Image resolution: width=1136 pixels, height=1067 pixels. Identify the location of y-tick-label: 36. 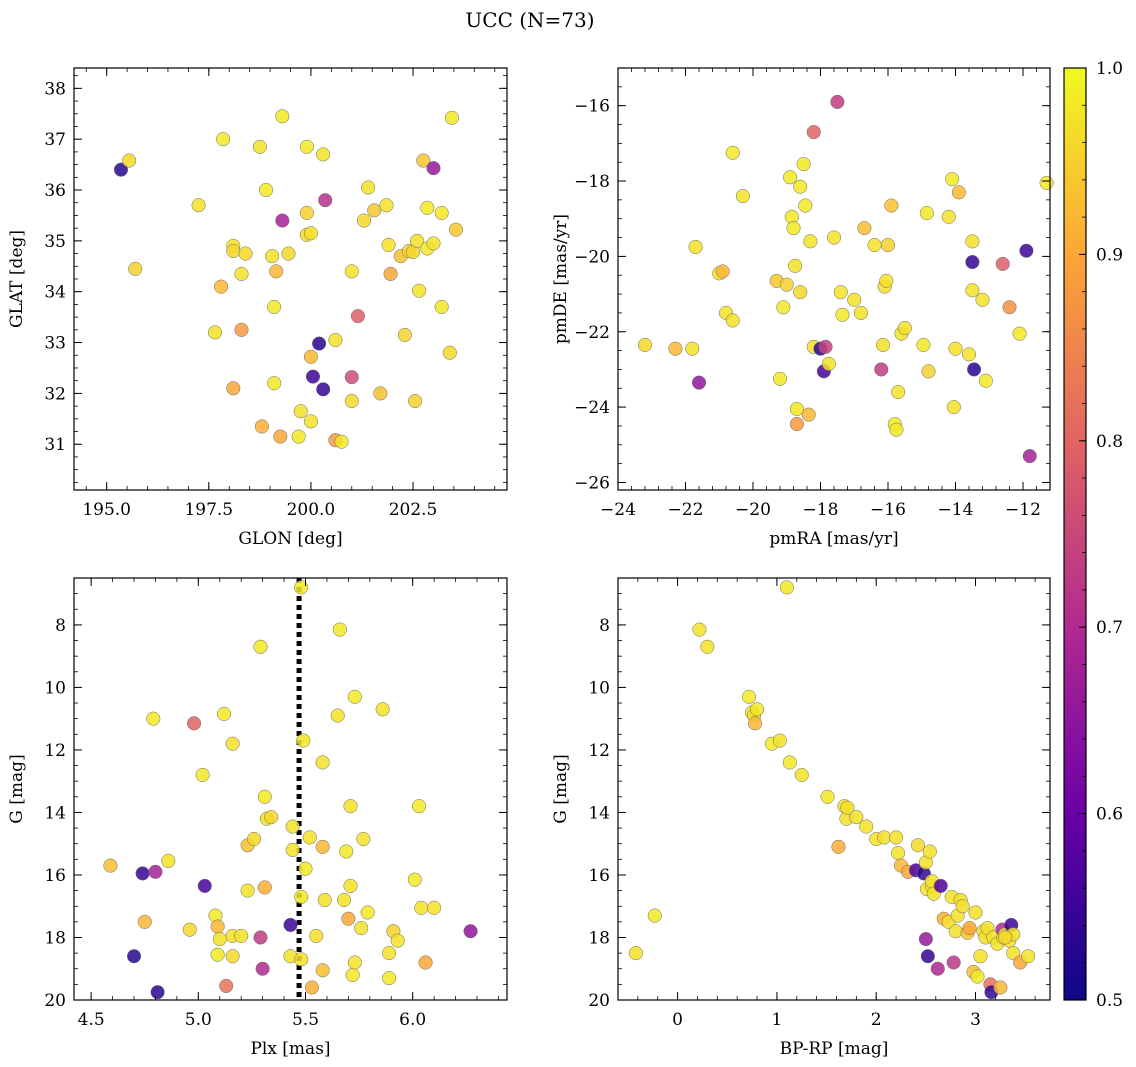
(55, 191).